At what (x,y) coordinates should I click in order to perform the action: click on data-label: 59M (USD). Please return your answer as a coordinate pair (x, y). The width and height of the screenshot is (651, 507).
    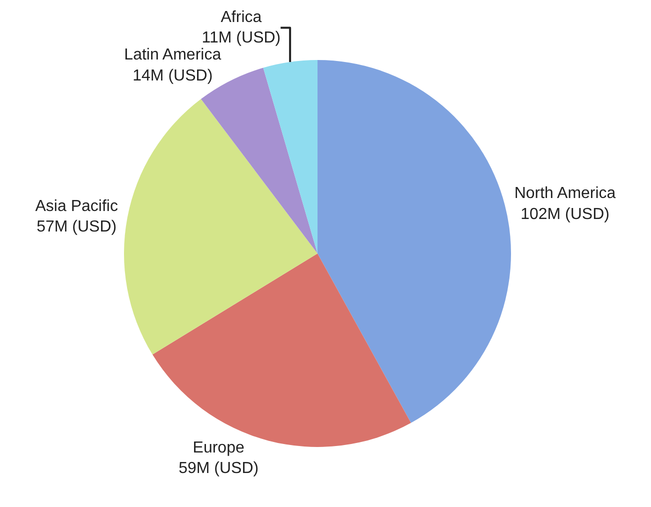
    Looking at the image, I should click on (218, 469).